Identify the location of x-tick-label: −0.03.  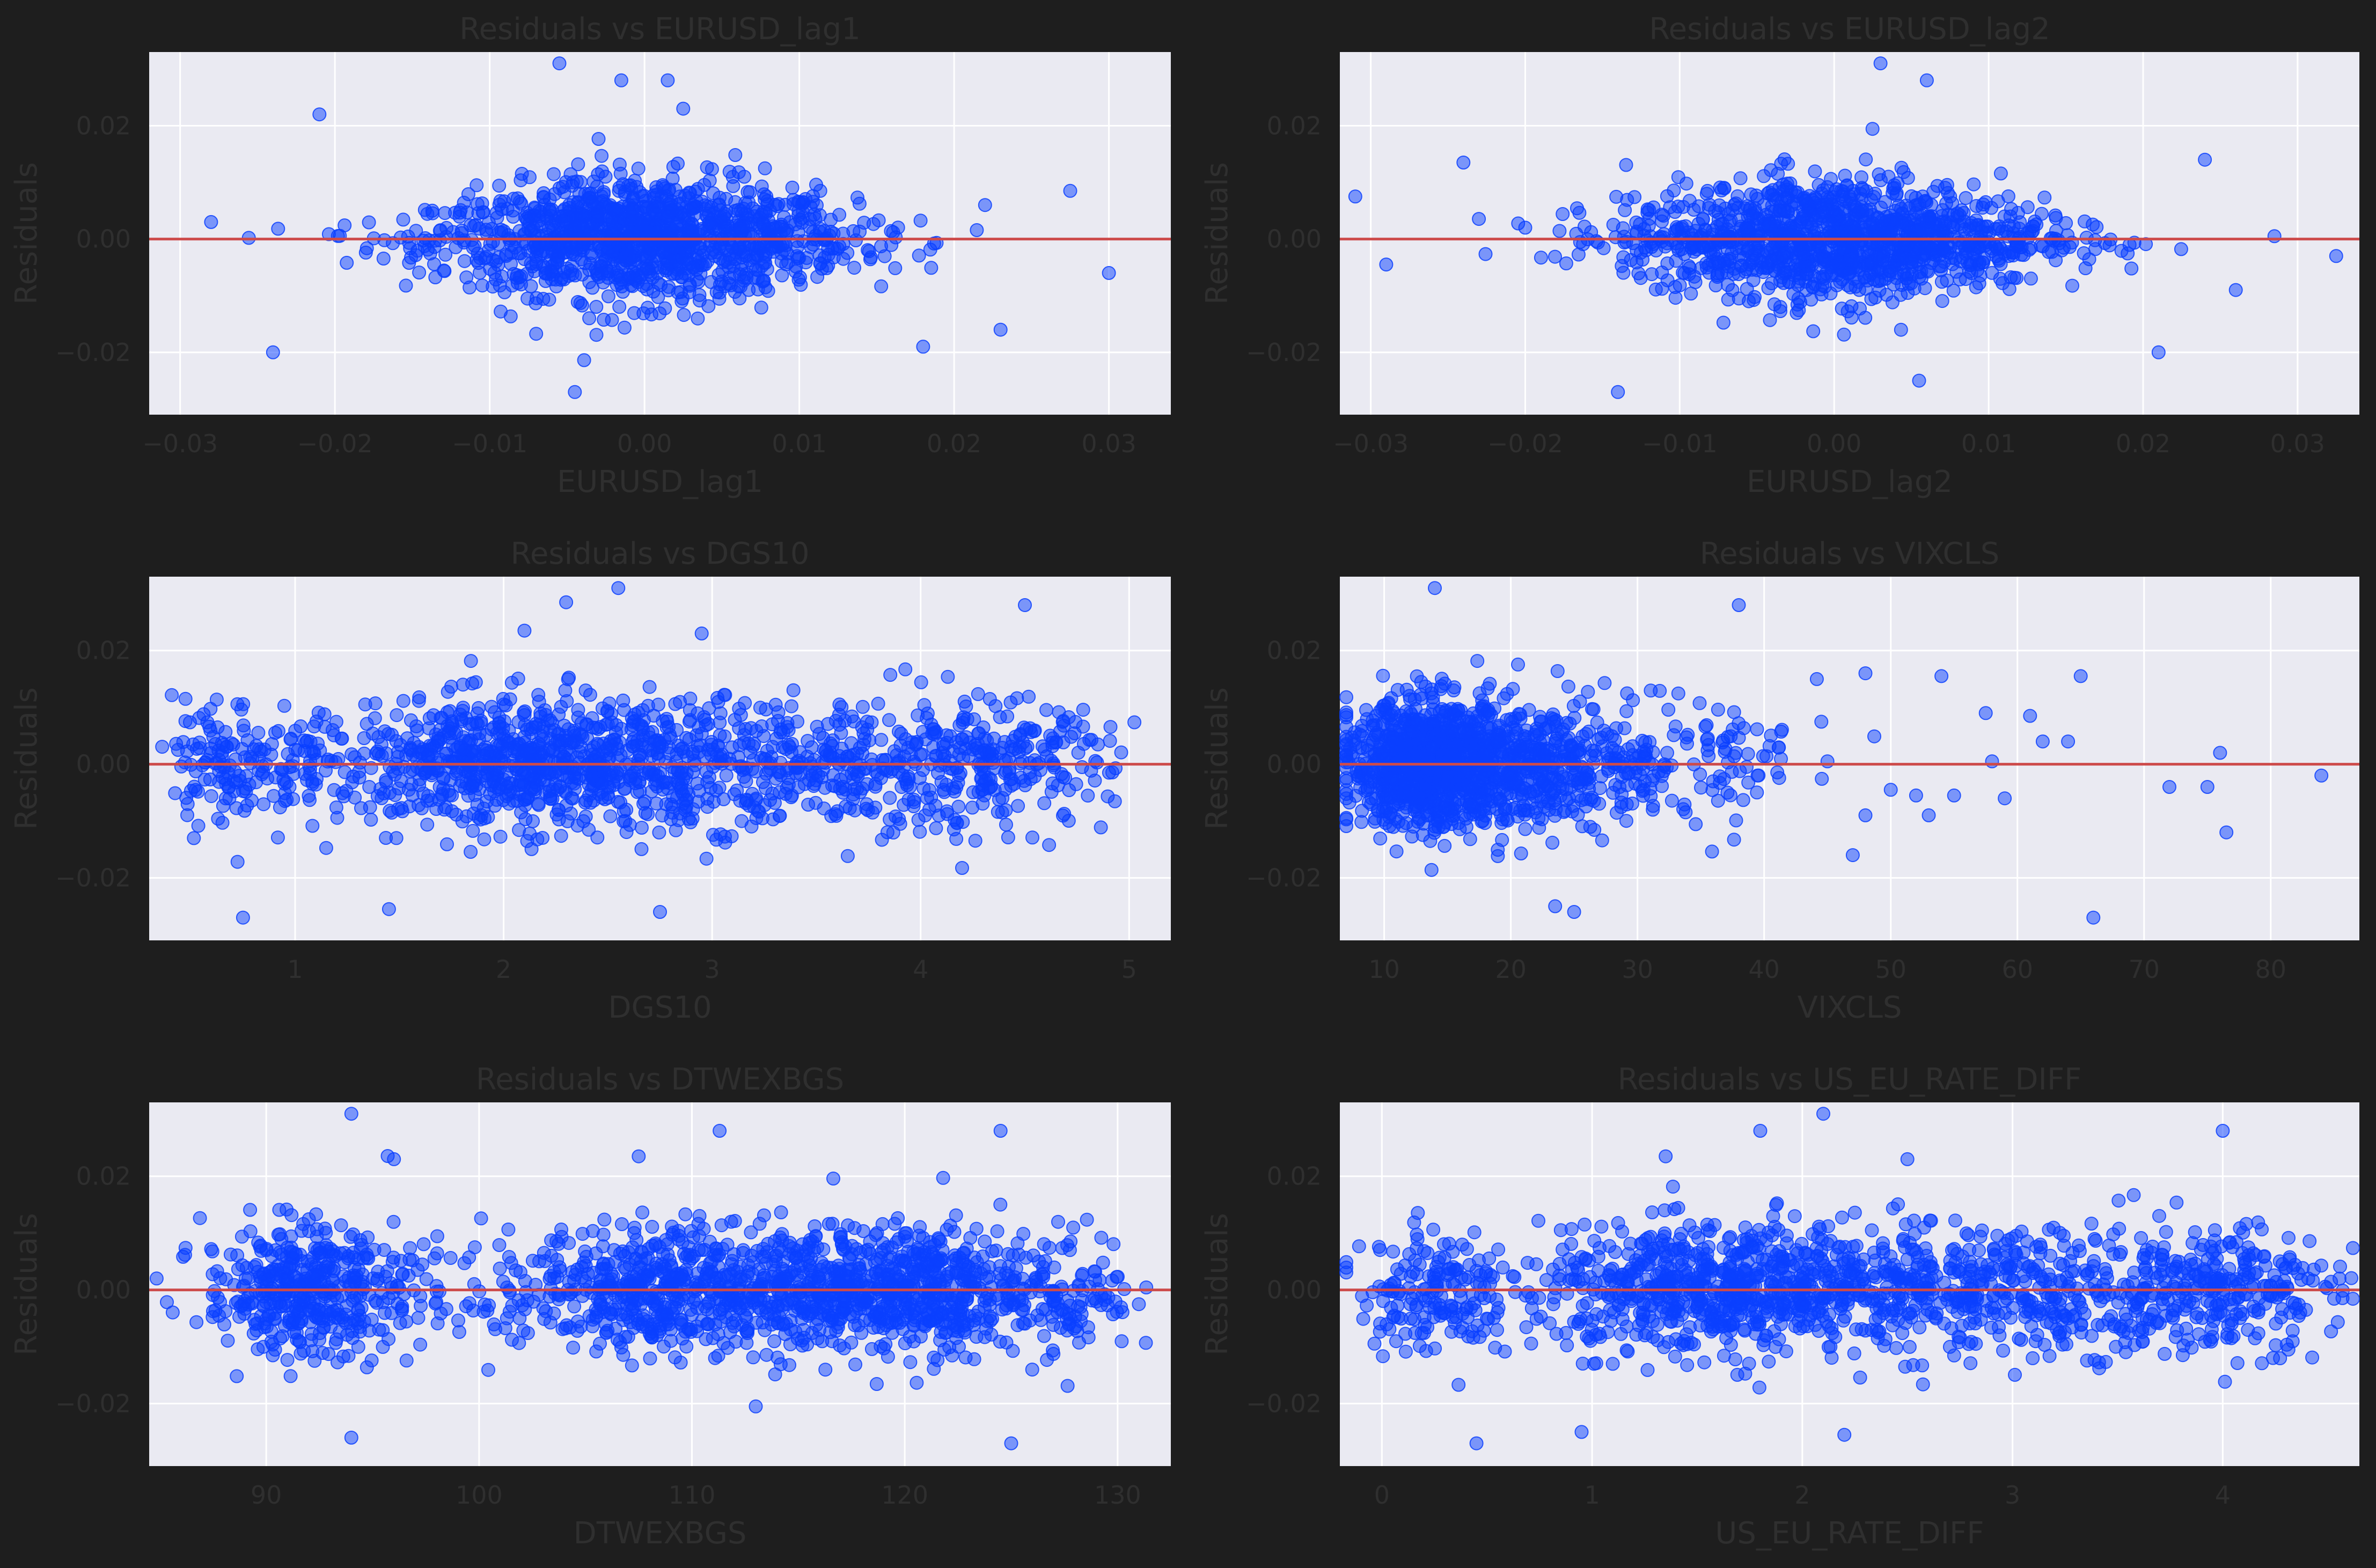
(180, 443).